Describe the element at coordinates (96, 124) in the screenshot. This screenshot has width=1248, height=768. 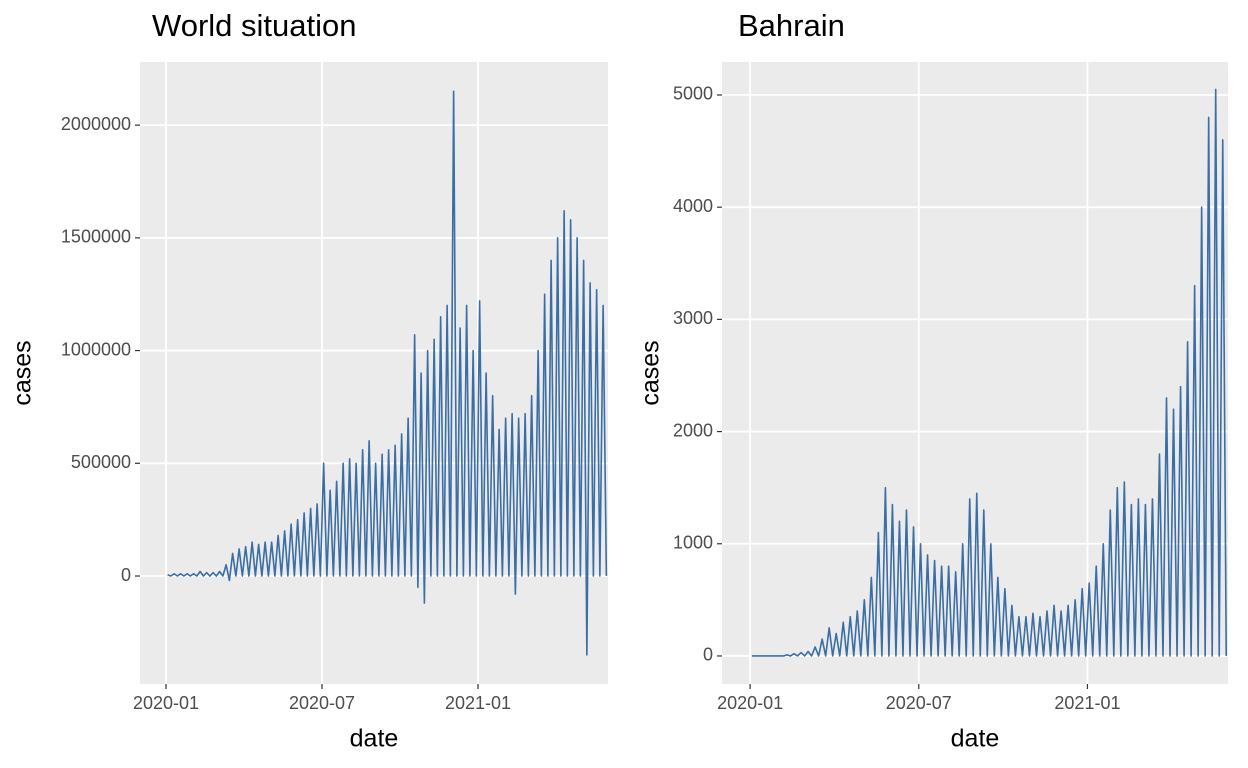
I see `y-tick-label: 2000000` at that location.